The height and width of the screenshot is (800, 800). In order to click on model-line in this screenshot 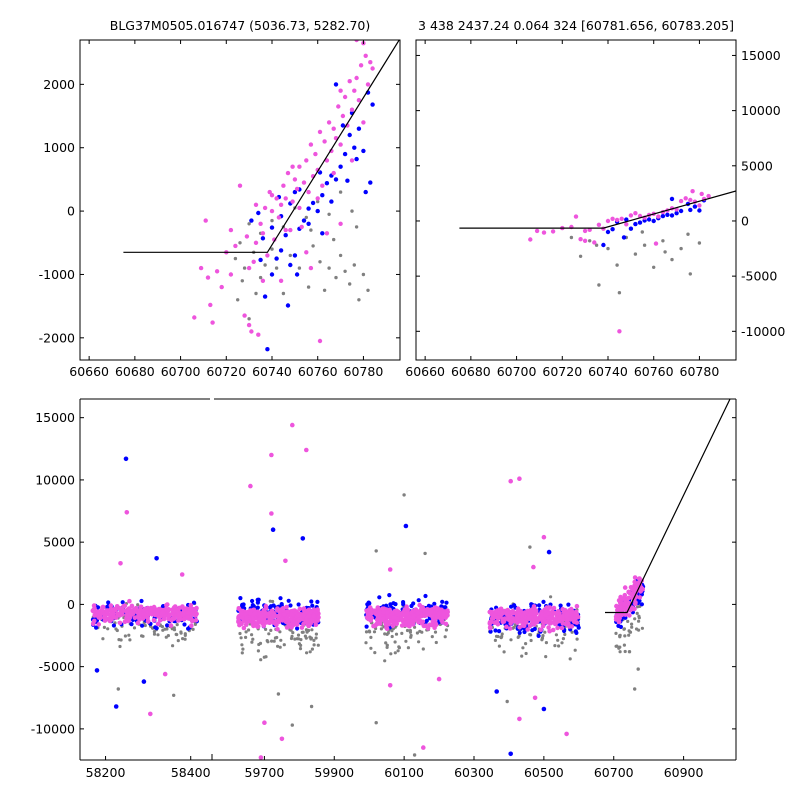, I will do `click(668, 506)`.